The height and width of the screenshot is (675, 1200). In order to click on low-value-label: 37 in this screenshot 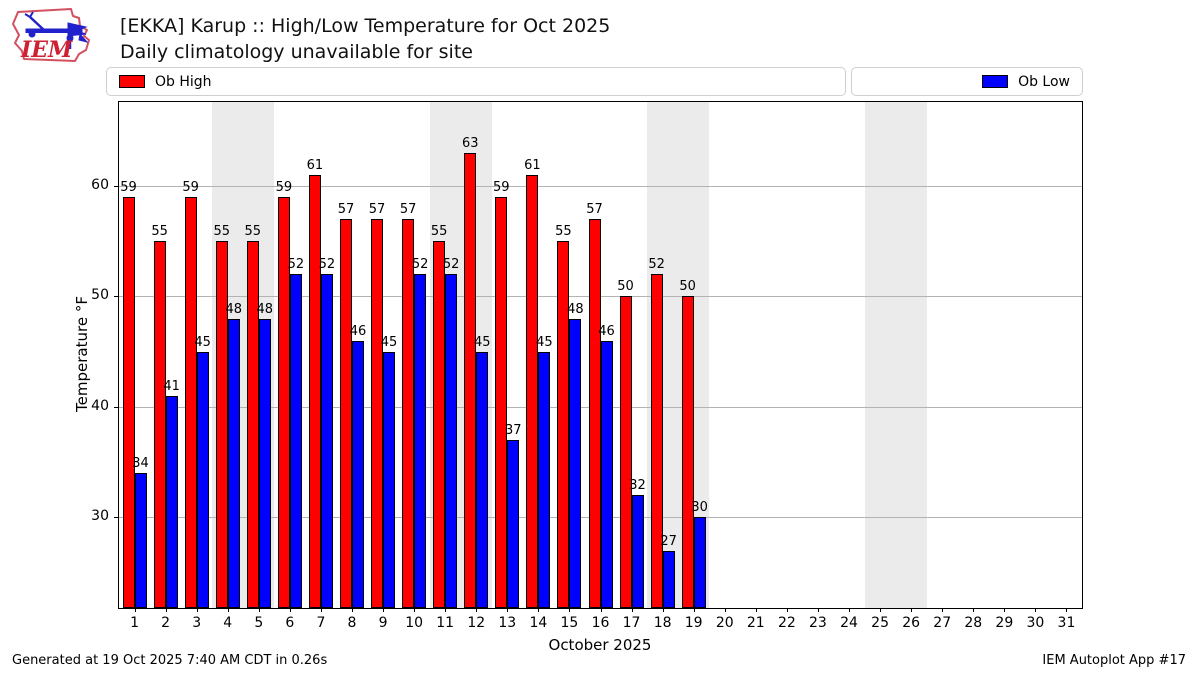, I will do `click(513, 431)`.